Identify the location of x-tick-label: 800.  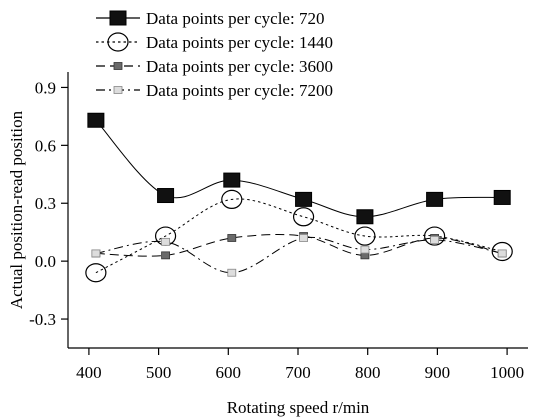
(368, 372).